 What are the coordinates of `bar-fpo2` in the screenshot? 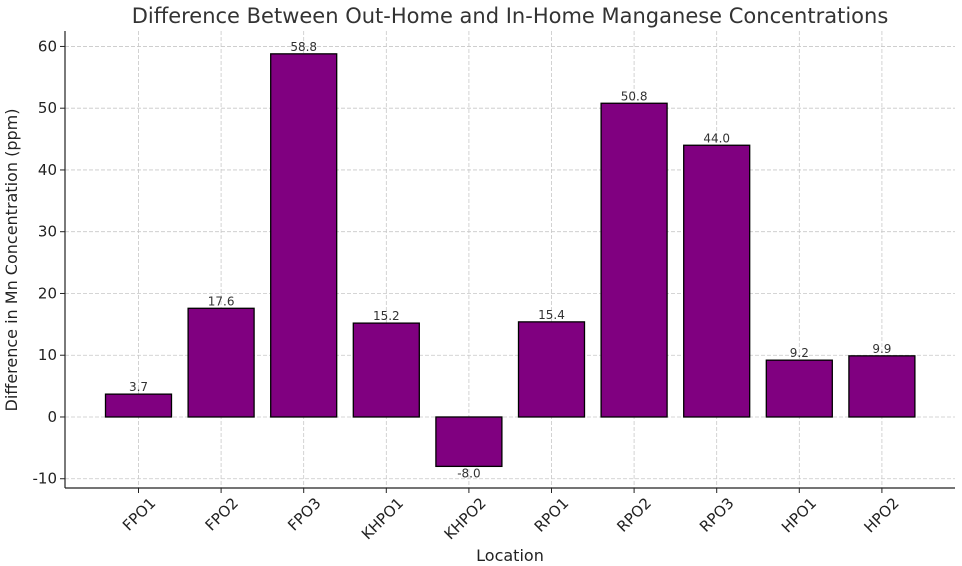 It's located at (221, 362).